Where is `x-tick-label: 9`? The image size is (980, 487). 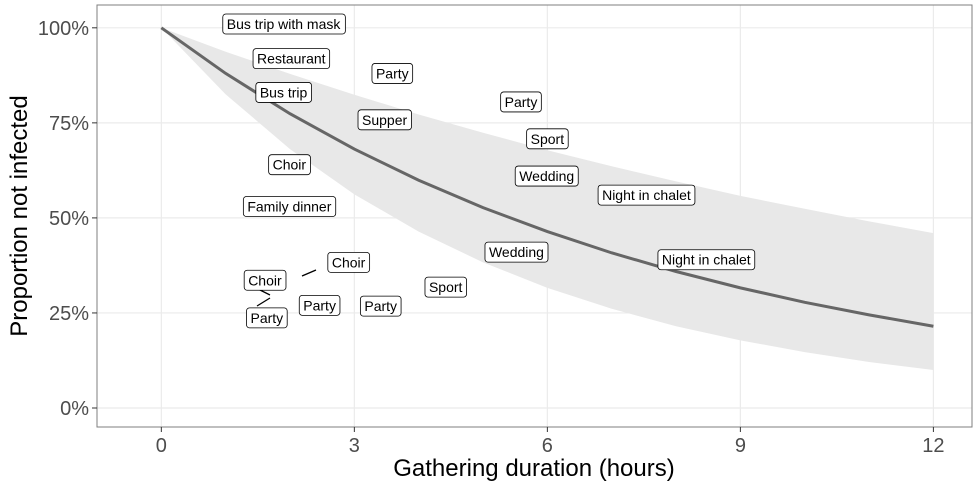
x-tick-label: 9 is located at coordinates (740, 446).